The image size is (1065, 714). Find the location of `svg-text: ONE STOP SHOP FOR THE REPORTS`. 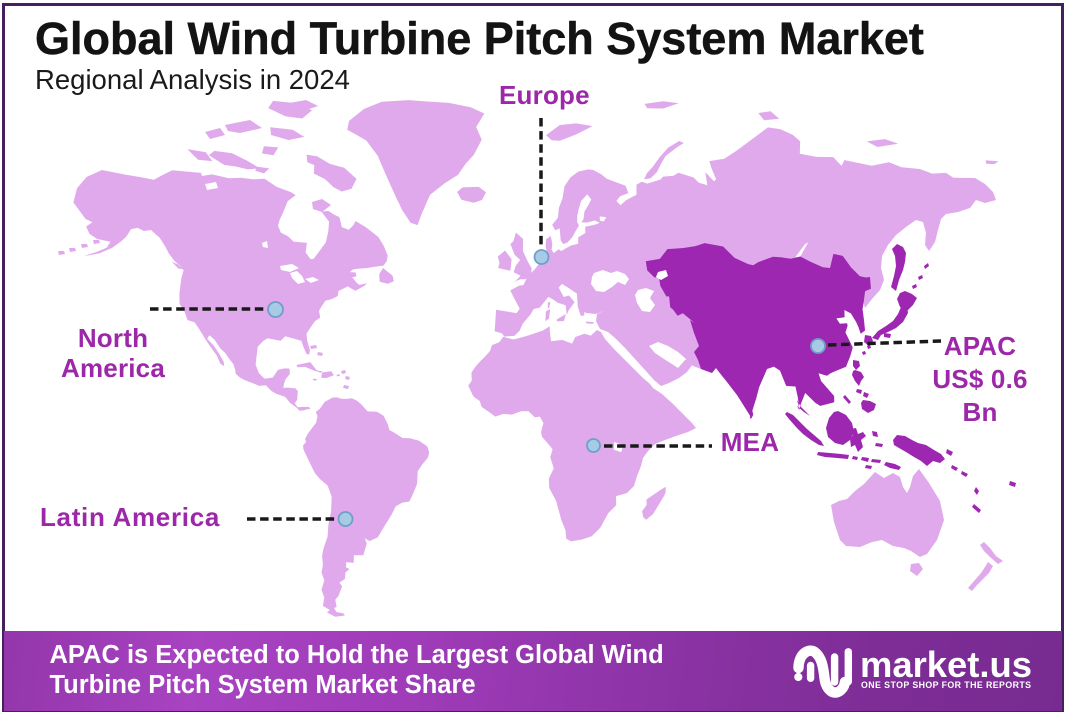

svg-text: ONE STOP SHOP FOR THE REPORTS is located at coordinates (946, 685).